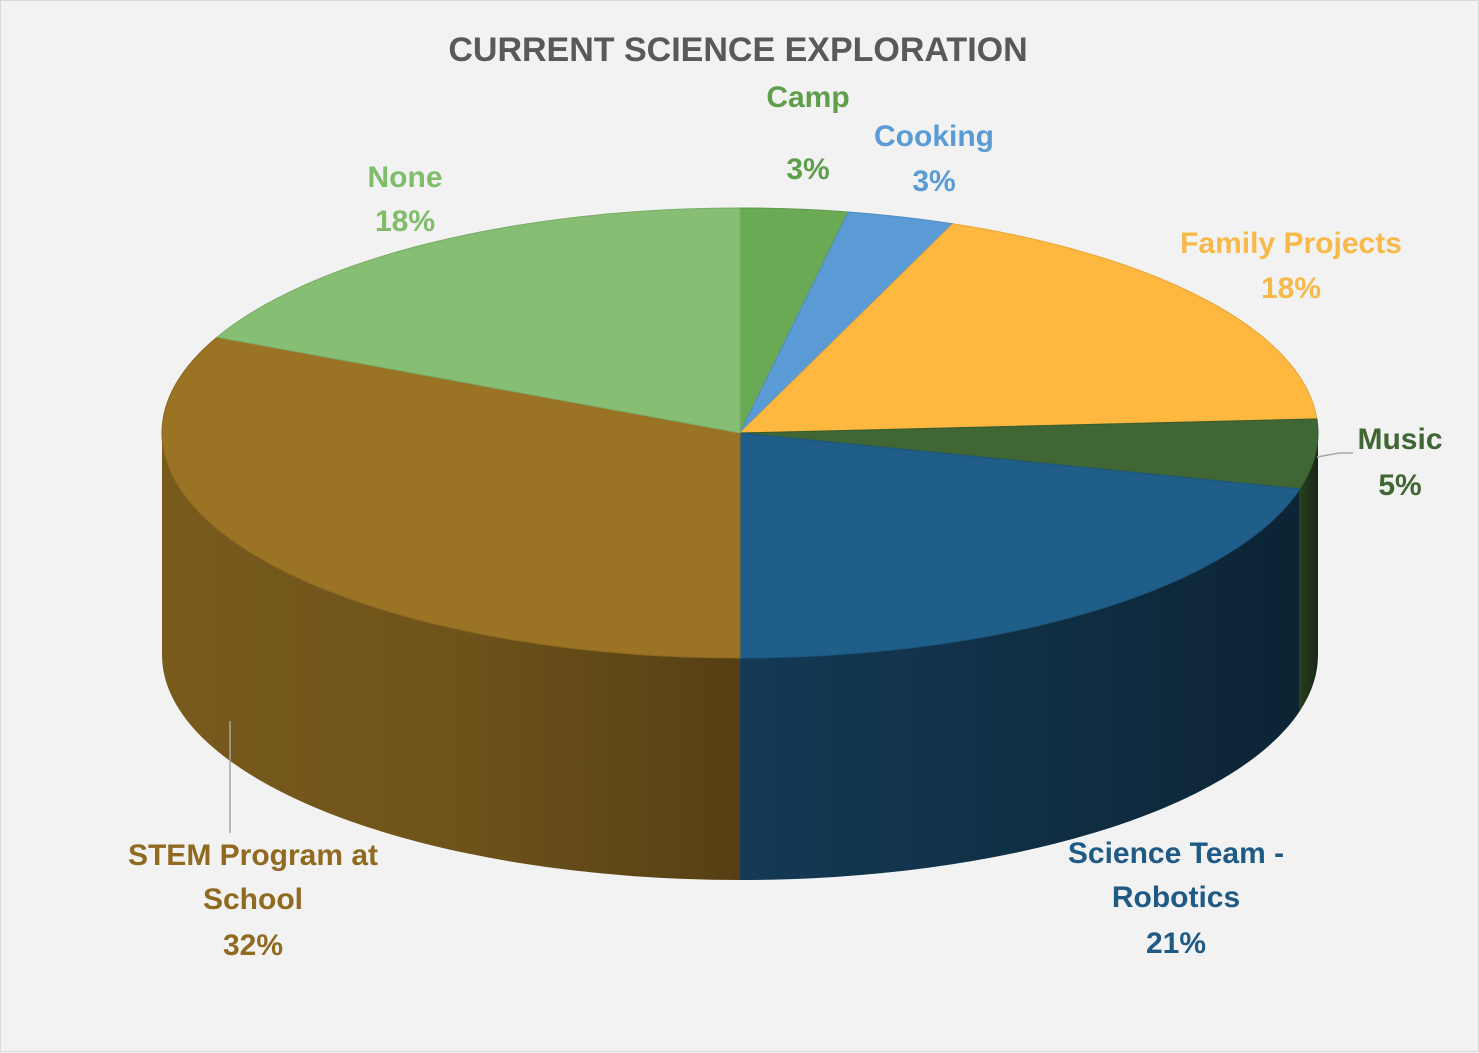  Describe the element at coordinates (1020, 545) in the screenshot. I see `pie-slice-science-team-robotics` at that location.